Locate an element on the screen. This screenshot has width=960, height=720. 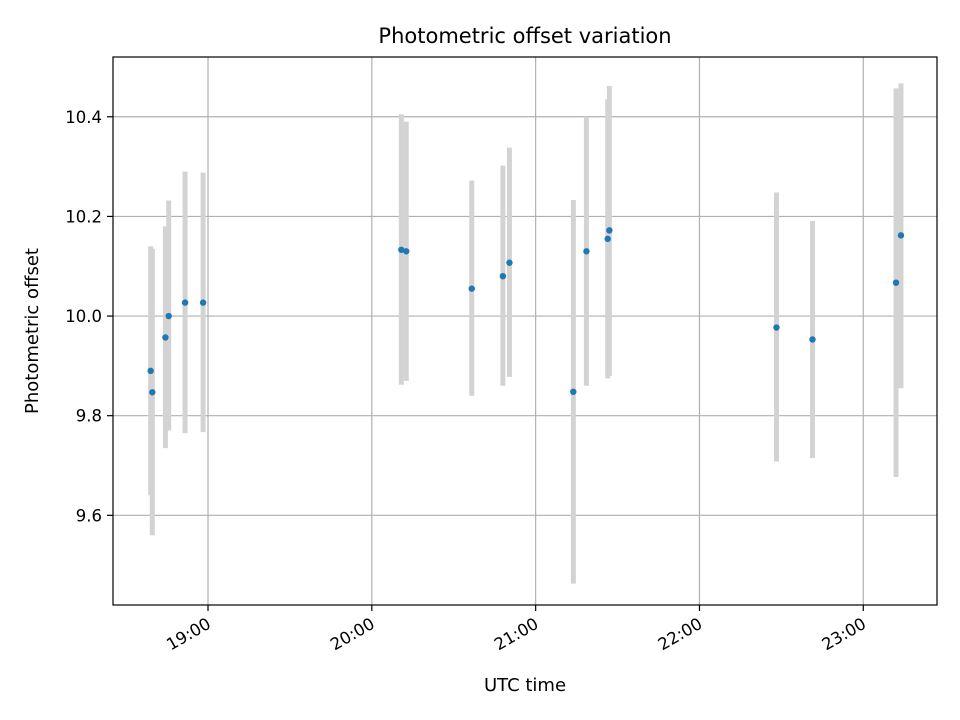
y-tick-label: 9.8 is located at coordinates (89, 416).